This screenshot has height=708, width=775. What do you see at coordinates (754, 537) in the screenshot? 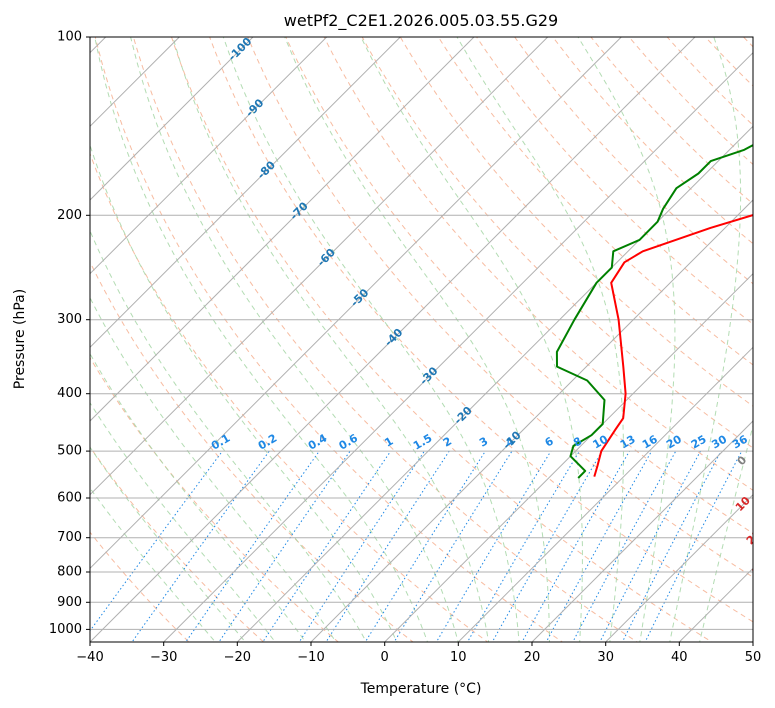
I see `theta-label: 20` at bounding box center [754, 537].